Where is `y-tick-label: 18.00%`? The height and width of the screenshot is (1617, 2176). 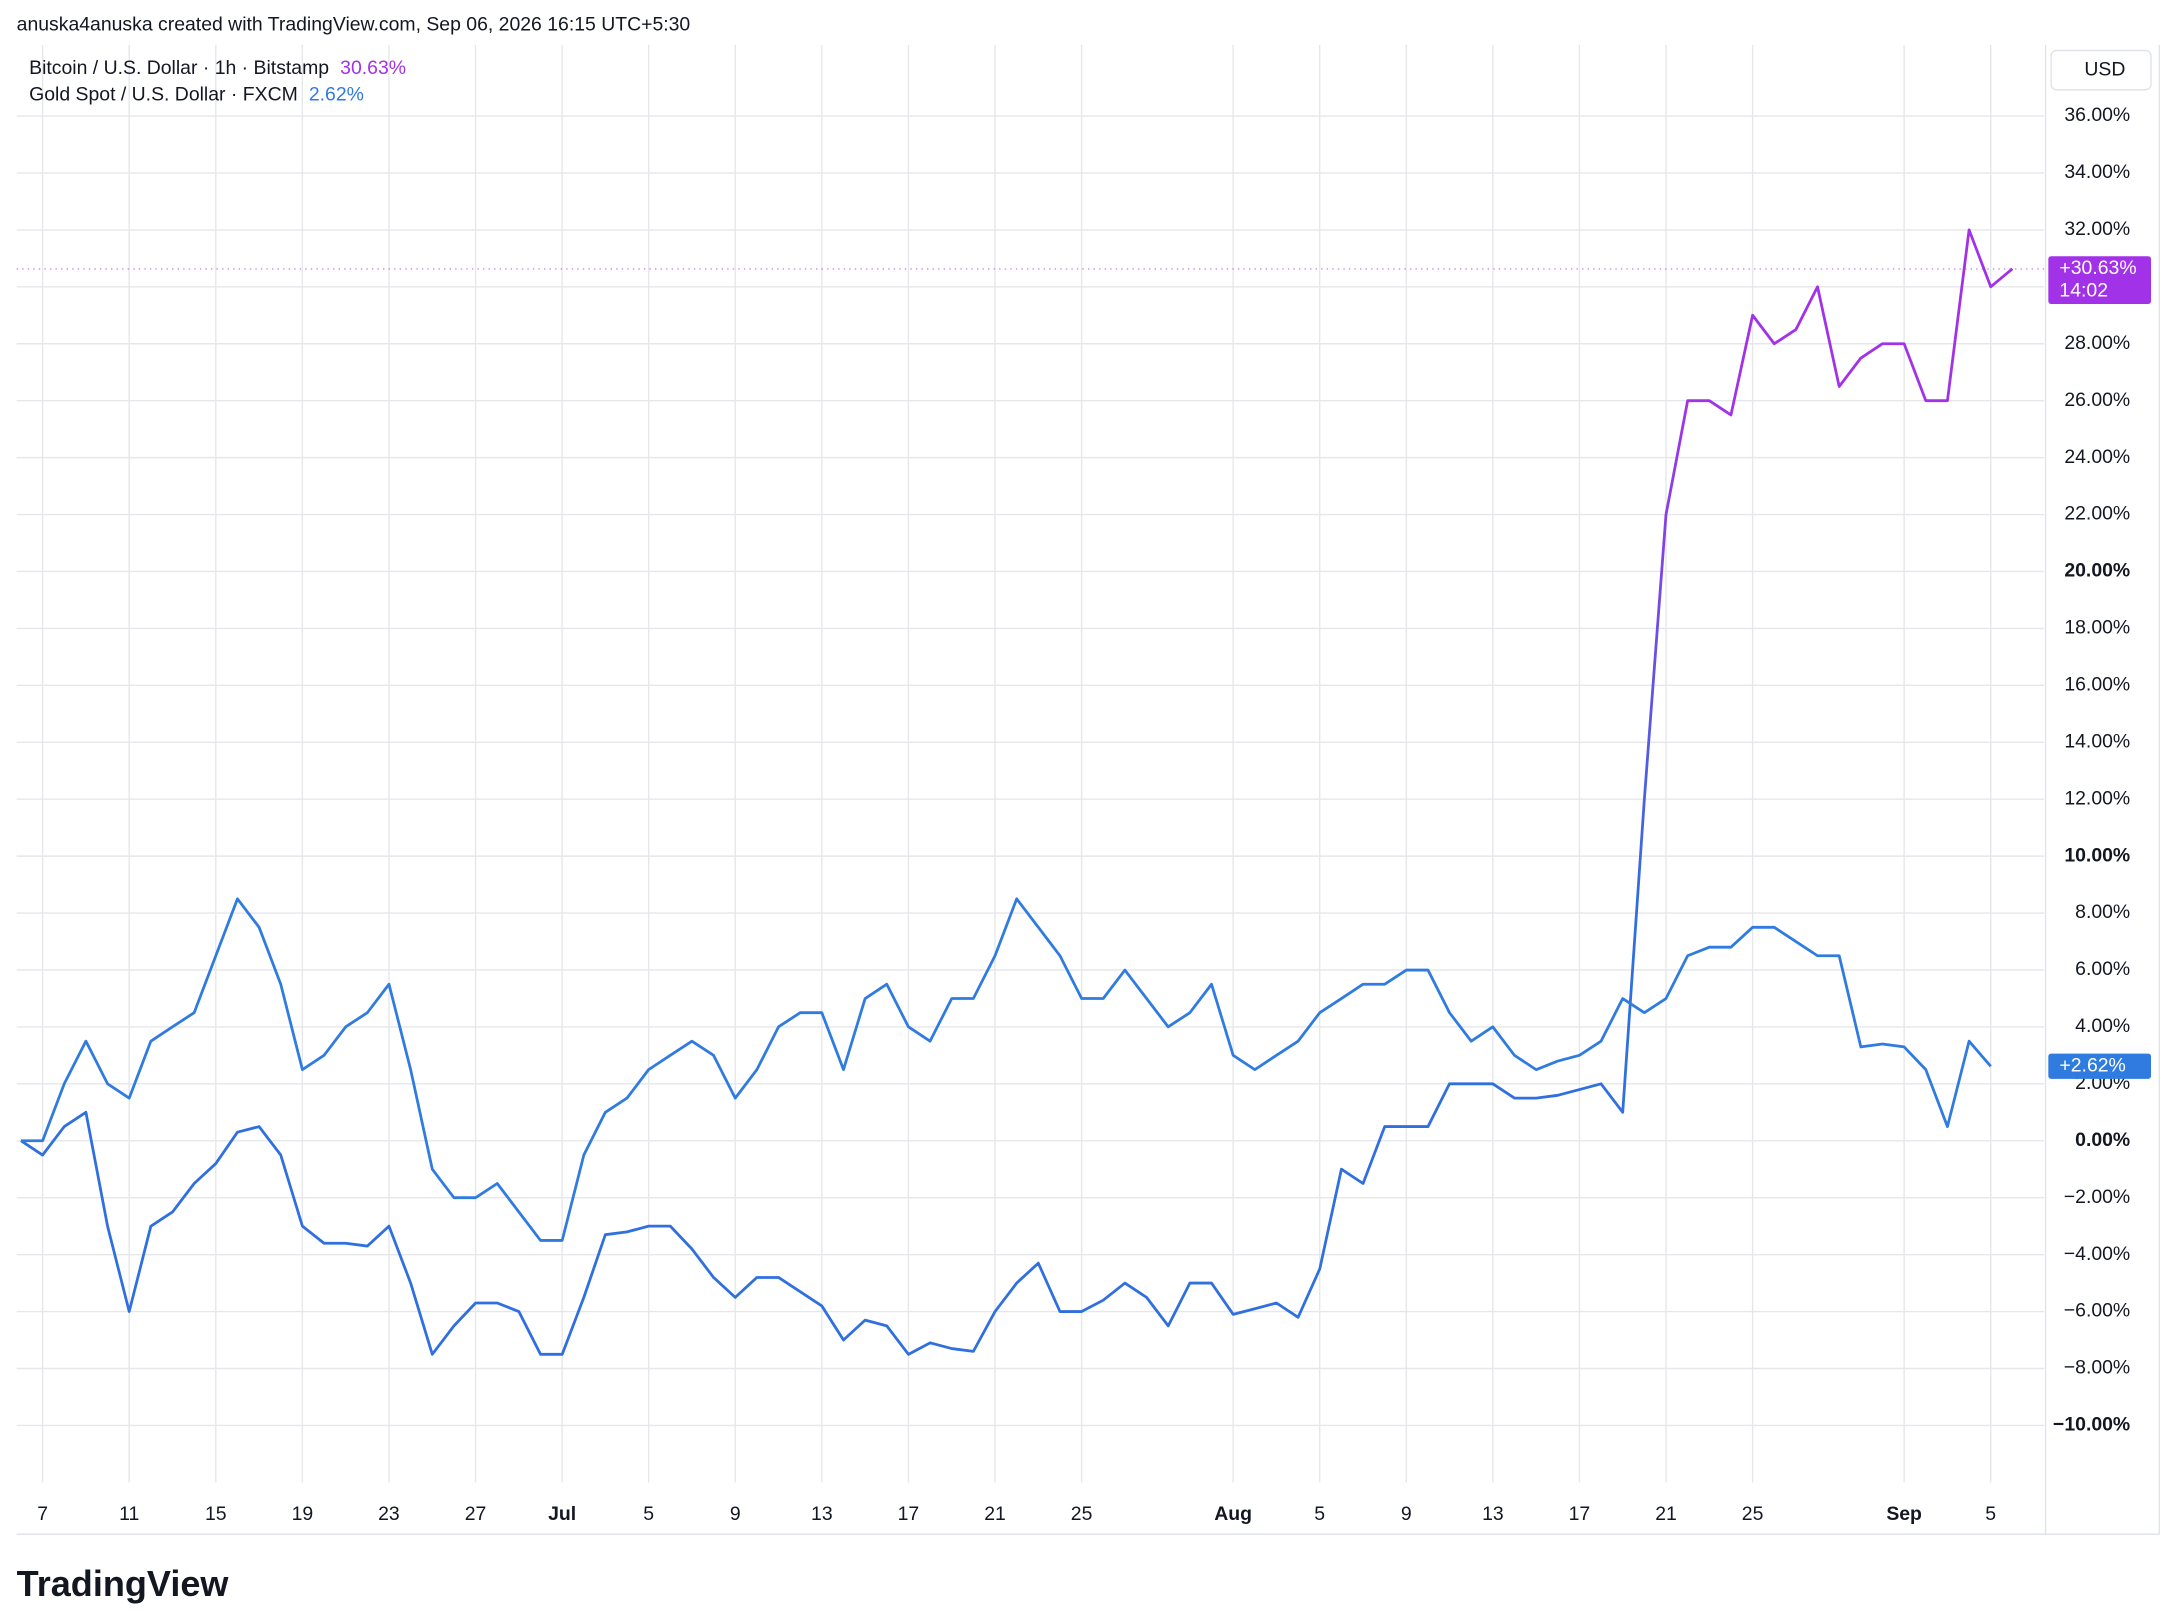 y-tick-label: 18.00% is located at coordinates (2097, 628).